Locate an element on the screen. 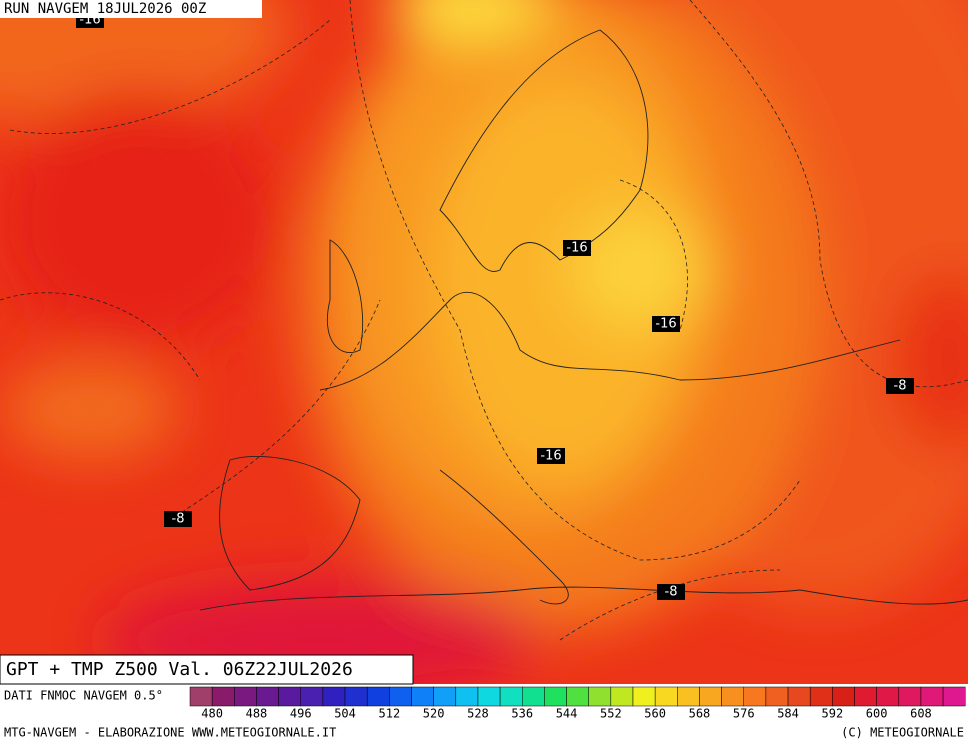 This screenshot has height=745, width=968. colorbar-label: 592 is located at coordinates (833, 714).